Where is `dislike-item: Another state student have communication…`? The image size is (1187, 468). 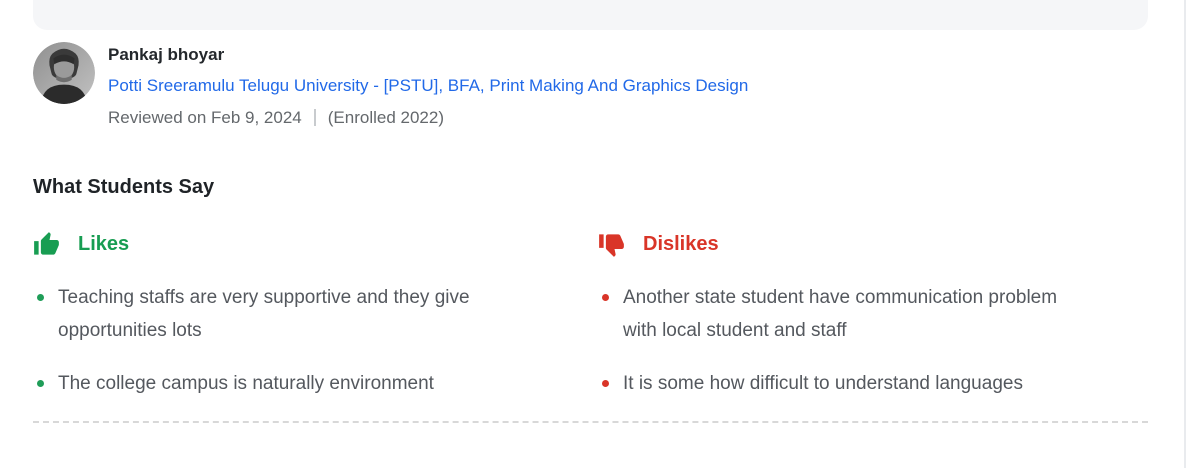
dislike-item: Another state student have communication… is located at coordinates (829, 314).